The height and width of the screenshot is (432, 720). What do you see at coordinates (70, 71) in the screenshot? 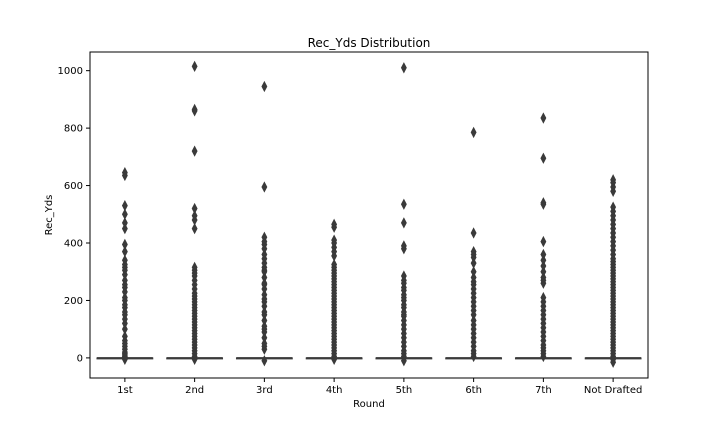
I see `y-tick-label: 1000` at bounding box center [70, 71].